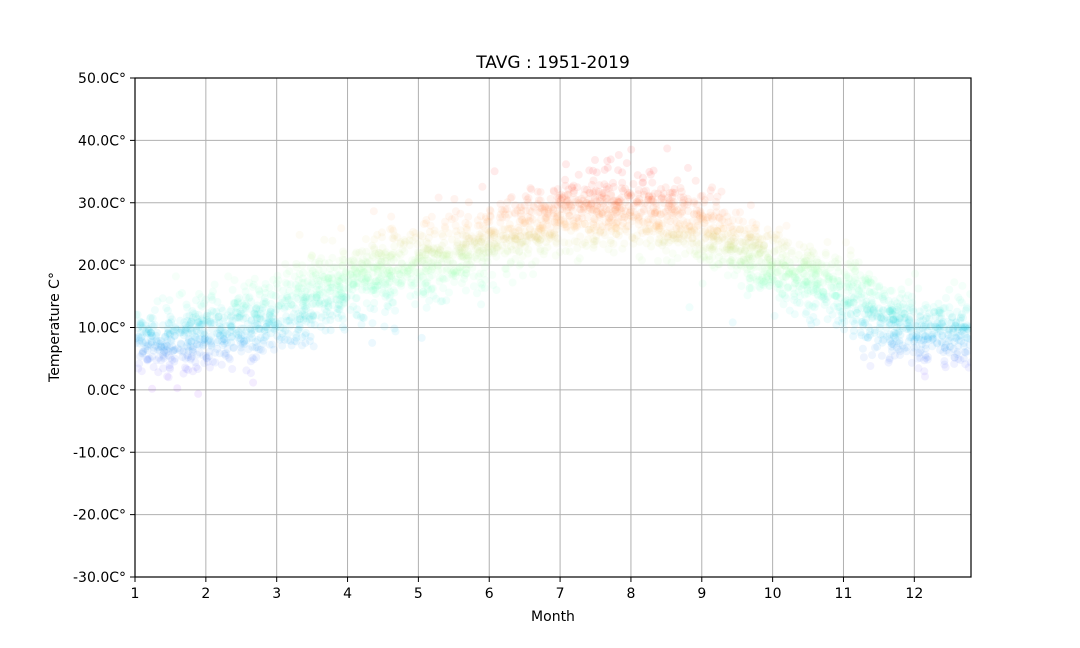  What do you see at coordinates (553, 617) in the screenshot?
I see `x-axis-title: Month` at bounding box center [553, 617].